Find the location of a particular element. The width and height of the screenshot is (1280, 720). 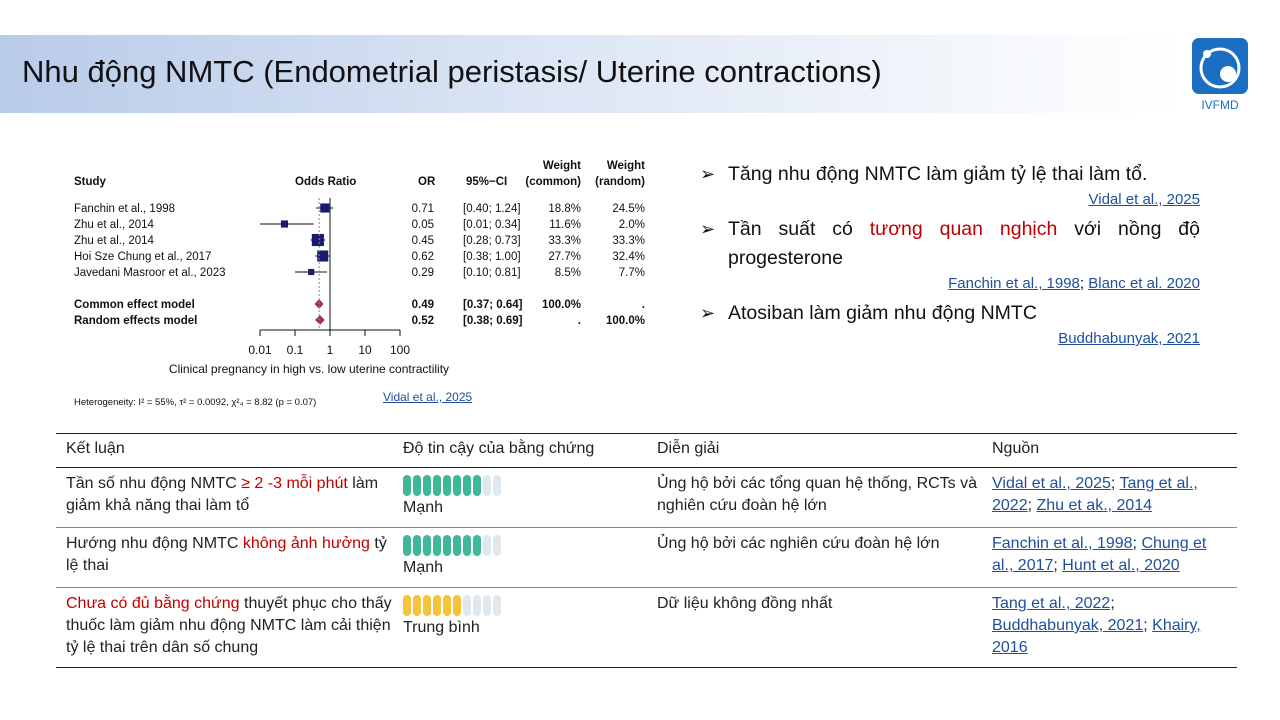

bullet-2-text-a: Tần suất có is located at coordinates (790, 229).